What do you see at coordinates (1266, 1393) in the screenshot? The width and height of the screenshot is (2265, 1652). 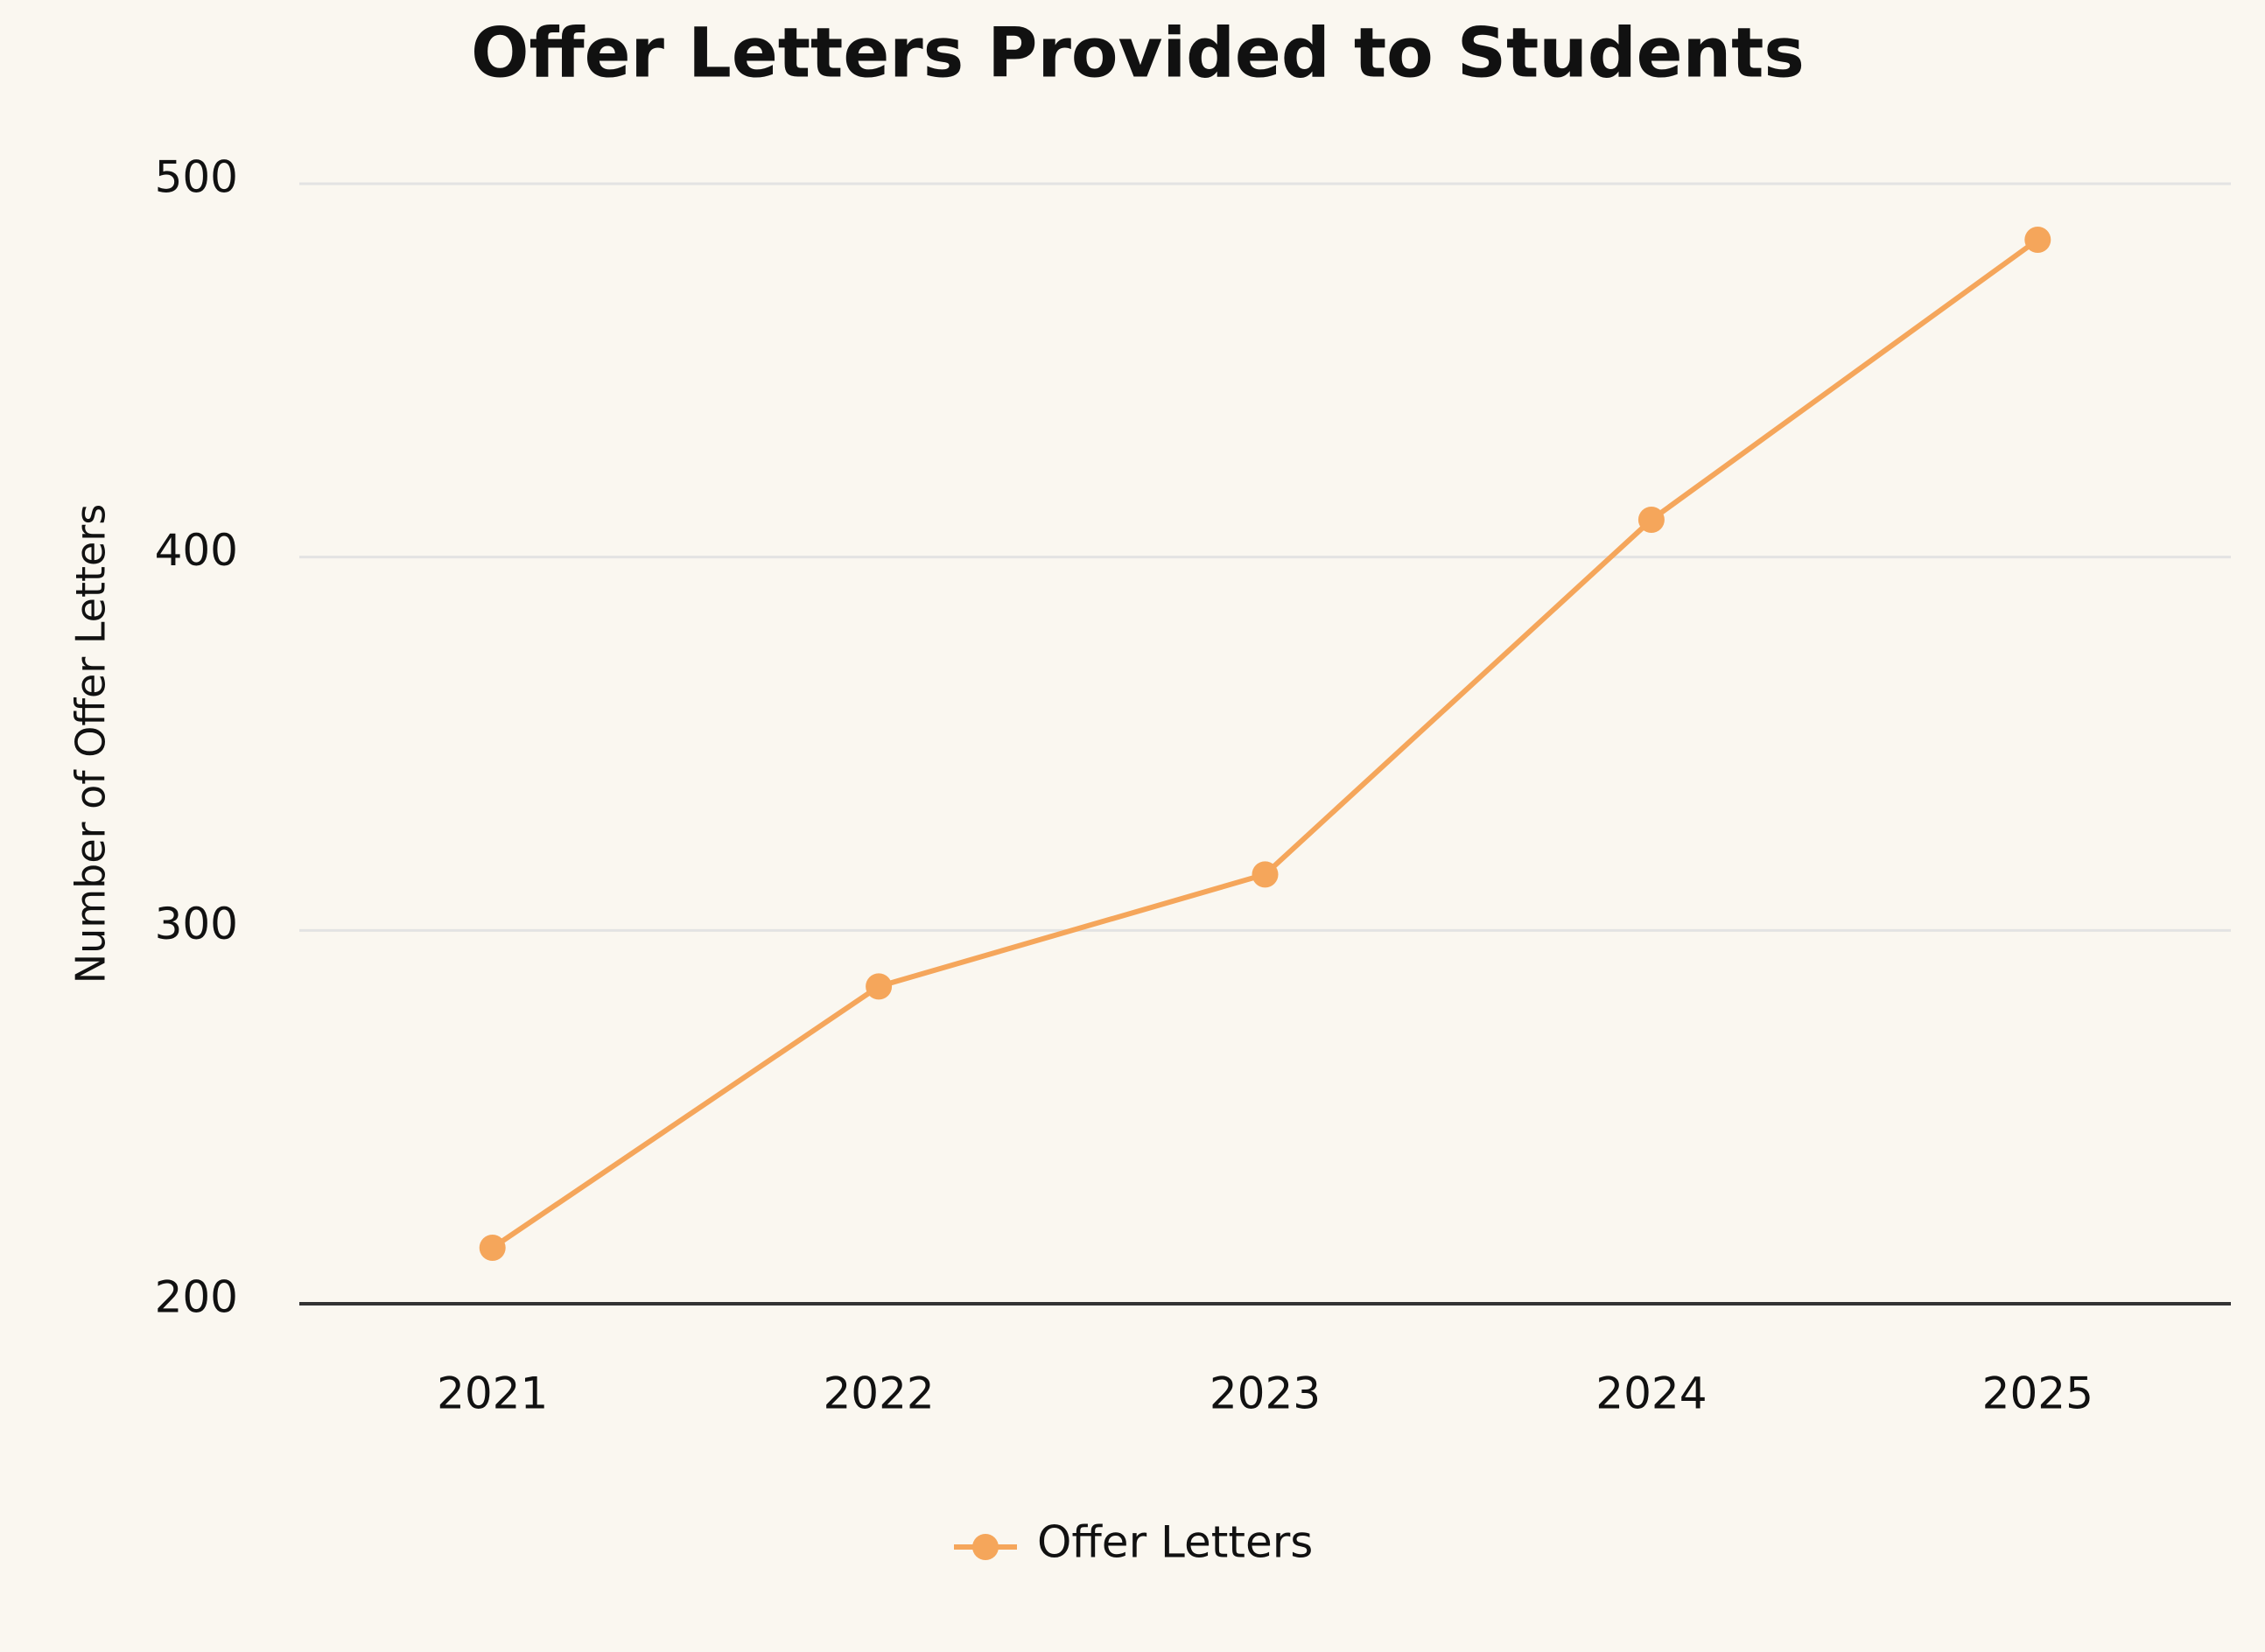 I see `x-tick-label: 2023` at bounding box center [1266, 1393].